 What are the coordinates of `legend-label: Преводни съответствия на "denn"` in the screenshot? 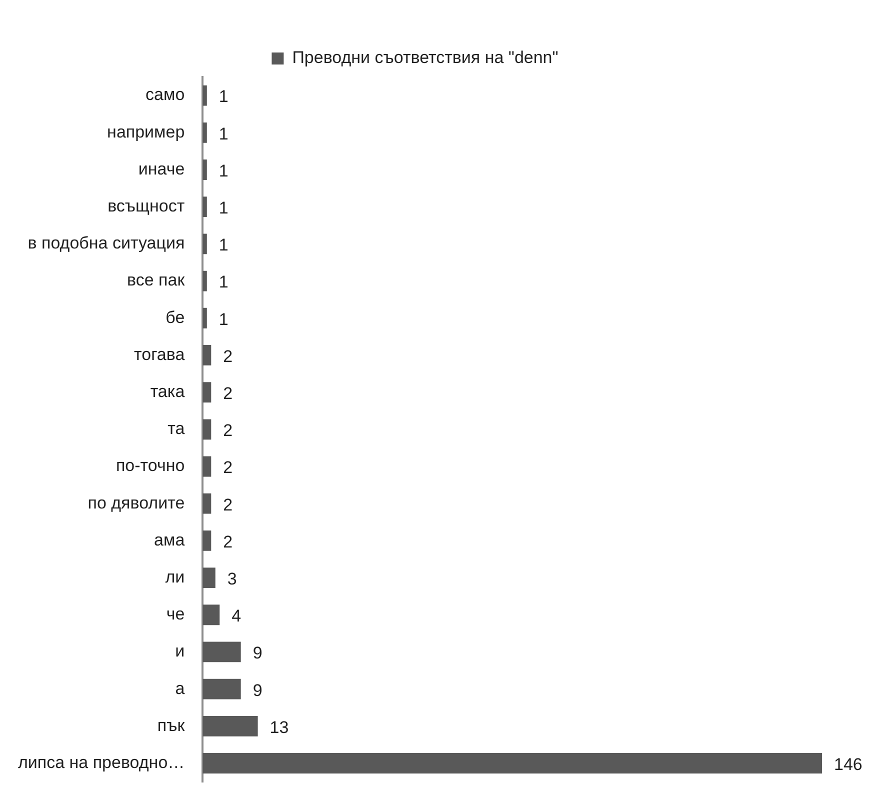 It's located at (425, 58).